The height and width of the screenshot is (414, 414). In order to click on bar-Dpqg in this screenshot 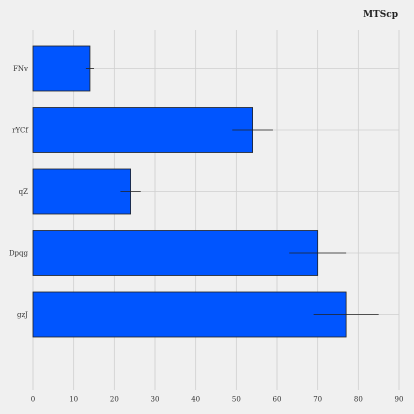, I will do `click(175, 253)`.